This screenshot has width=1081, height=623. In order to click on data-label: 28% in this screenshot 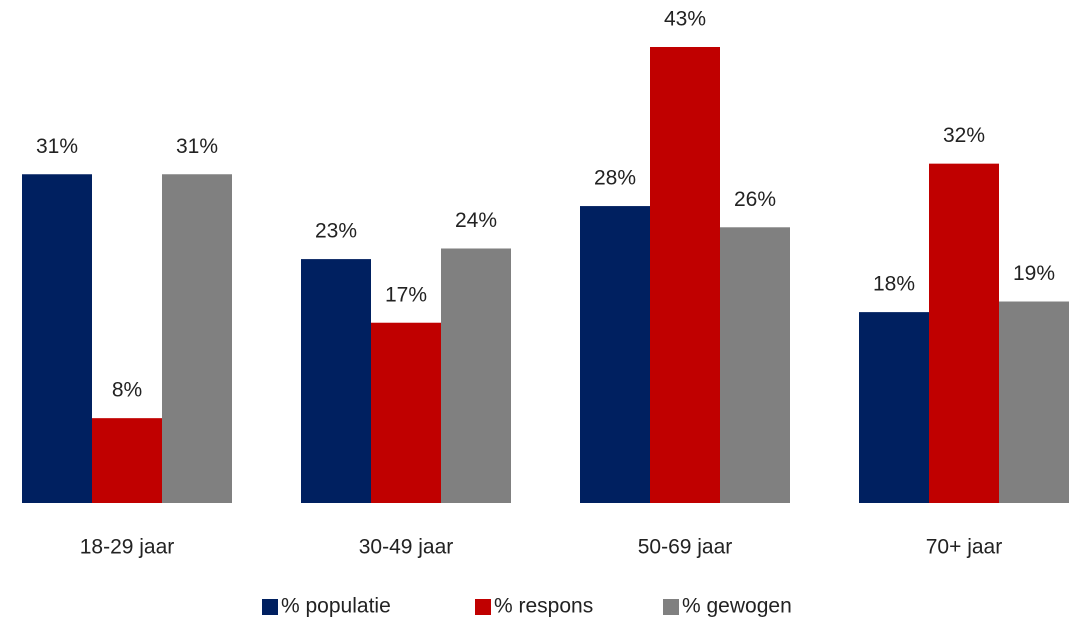, I will do `click(615, 178)`.